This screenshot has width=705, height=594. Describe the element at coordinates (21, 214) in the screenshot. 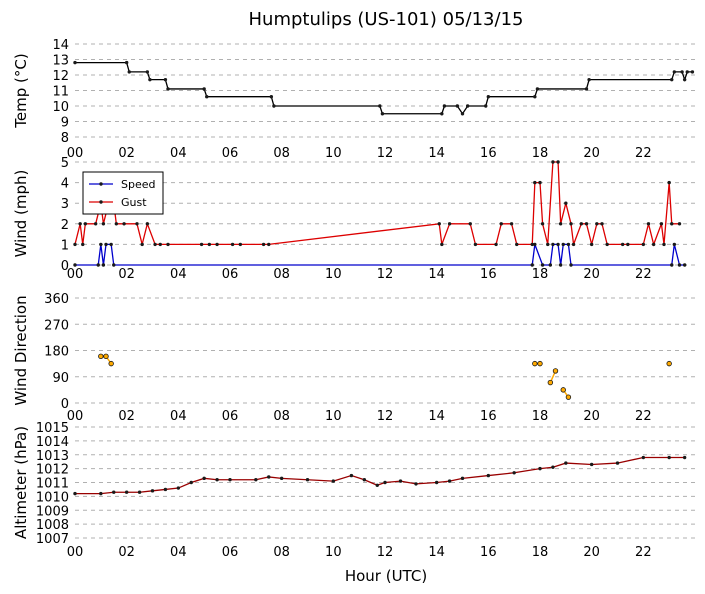

I see `wind-y-axis-label: Wind (mph)` at that location.